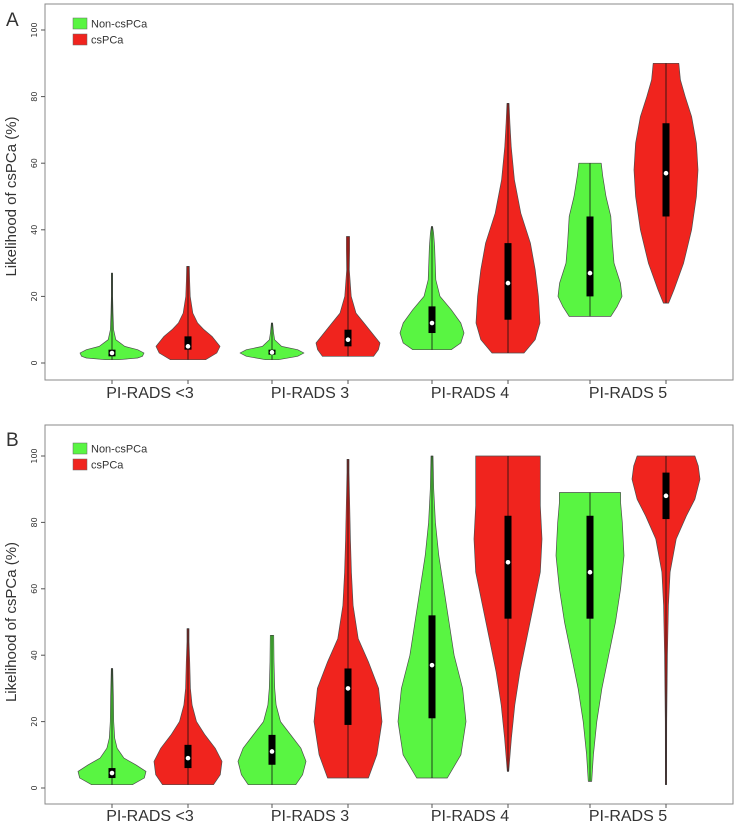 This screenshot has height=826, width=738. Describe the element at coordinates (12, 440) in the screenshot. I see `panel-label: B` at that location.